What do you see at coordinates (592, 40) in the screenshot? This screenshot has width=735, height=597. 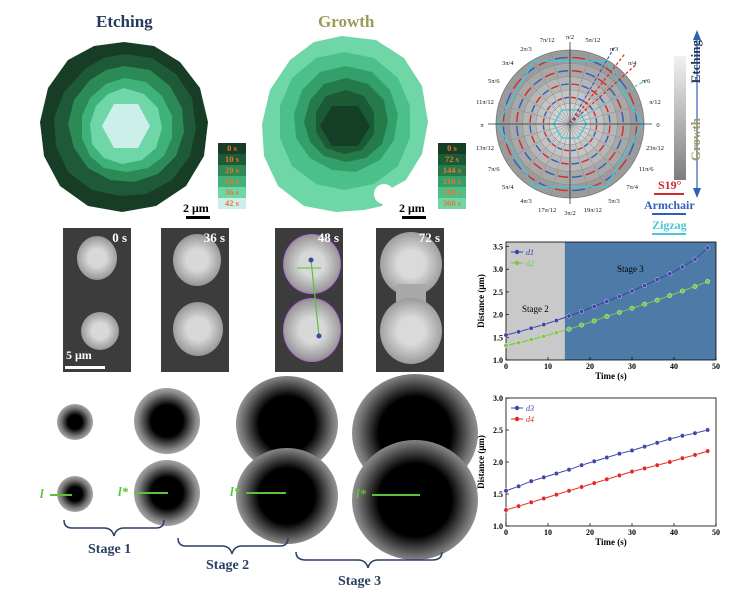 I see `polar-angle-label: 5π/12` at bounding box center [592, 40].